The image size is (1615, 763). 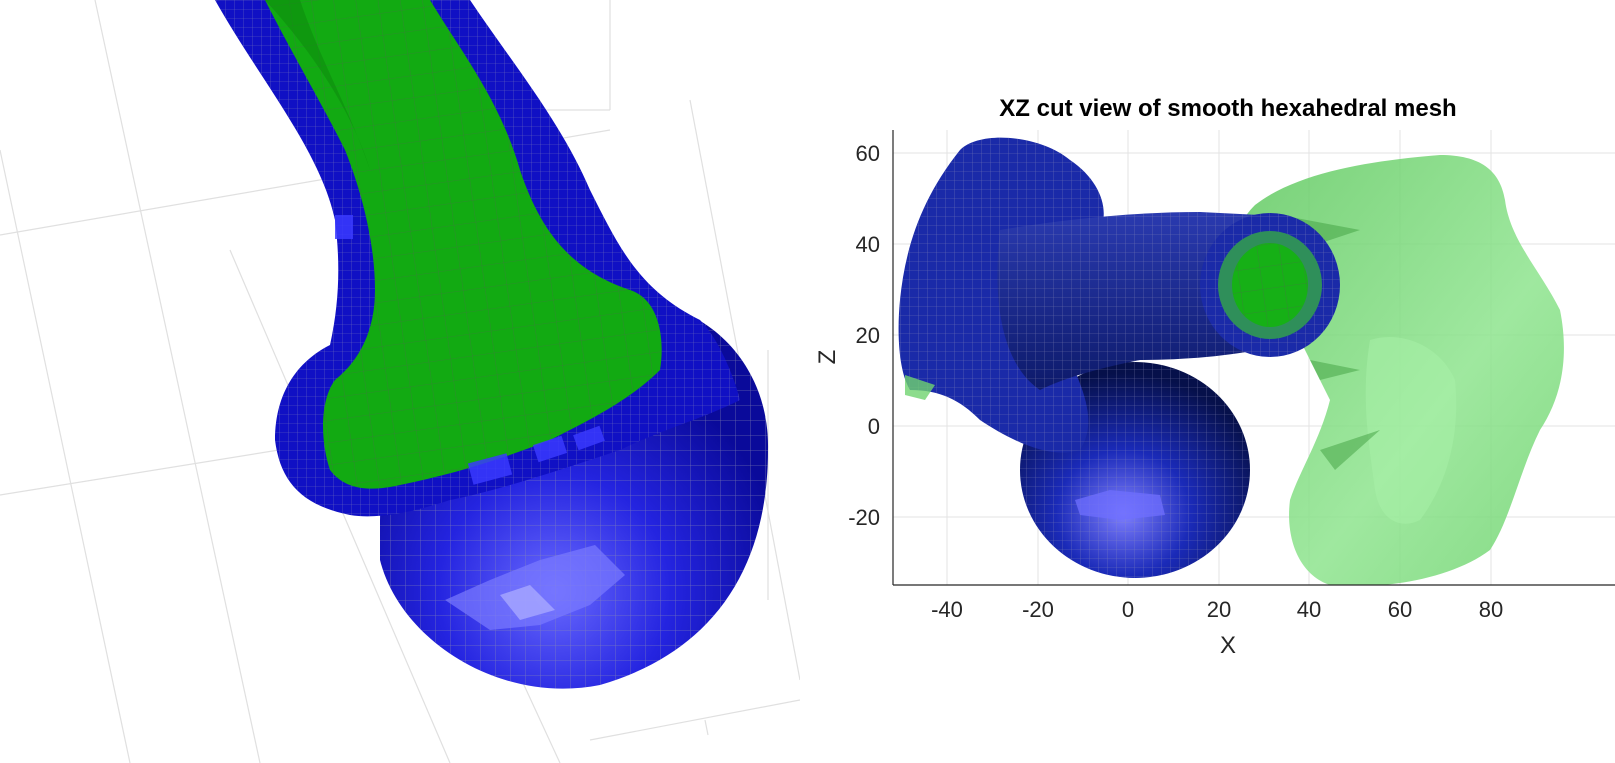 I want to click on x-axis-label: X, so click(x=1228, y=645).